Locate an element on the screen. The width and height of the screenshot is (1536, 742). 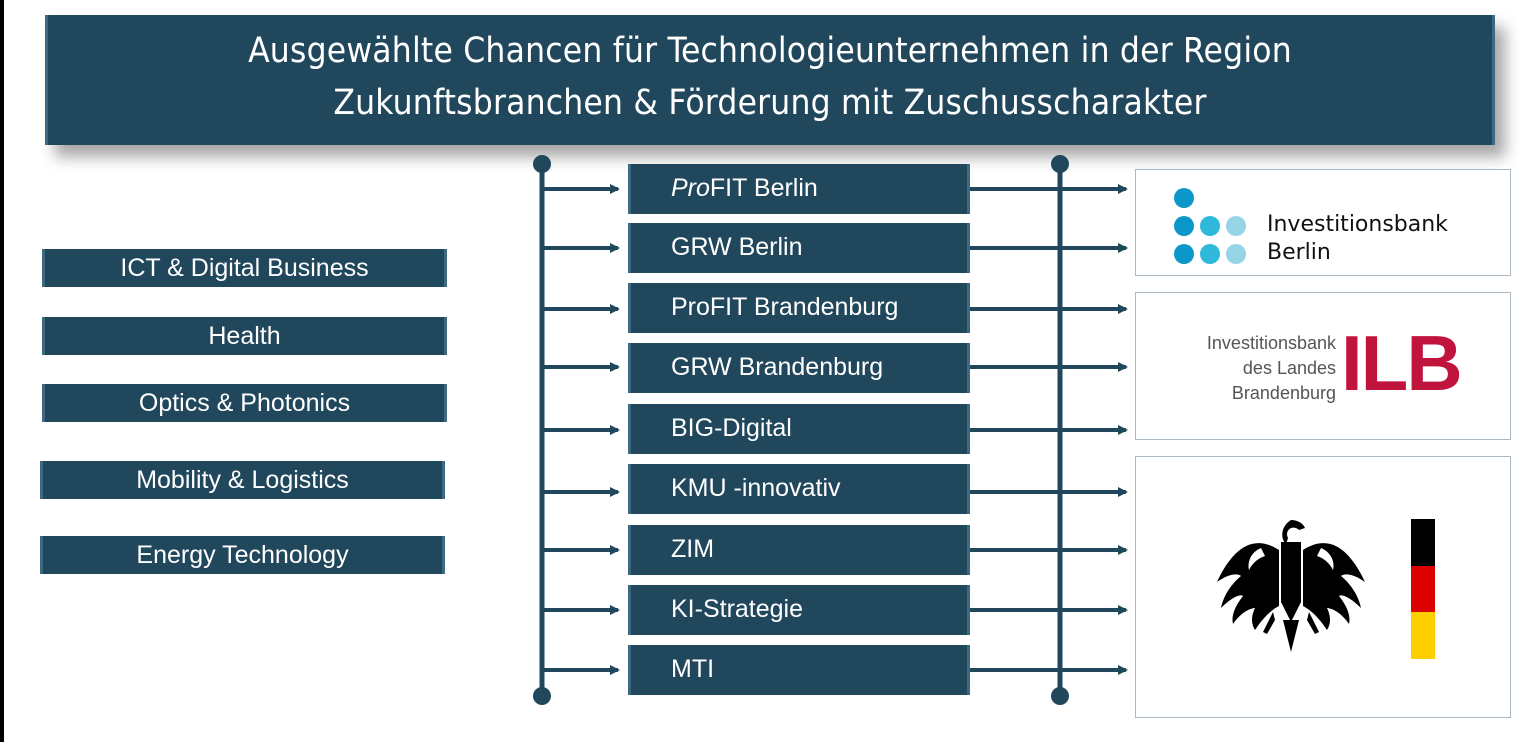
sector-mobility: Mobility & Logistics is located at coordinates (242, 480).